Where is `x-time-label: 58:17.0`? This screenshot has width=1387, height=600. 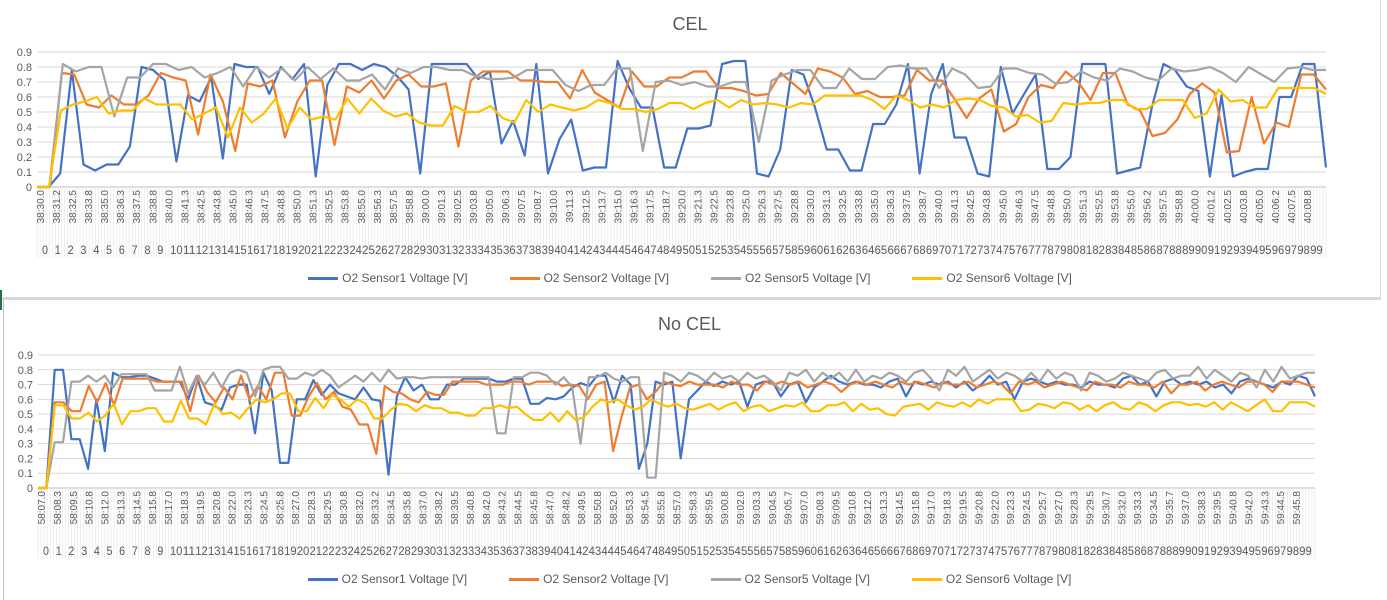
x-time-label: 58:17.0 is located at coordinates (169, 508).